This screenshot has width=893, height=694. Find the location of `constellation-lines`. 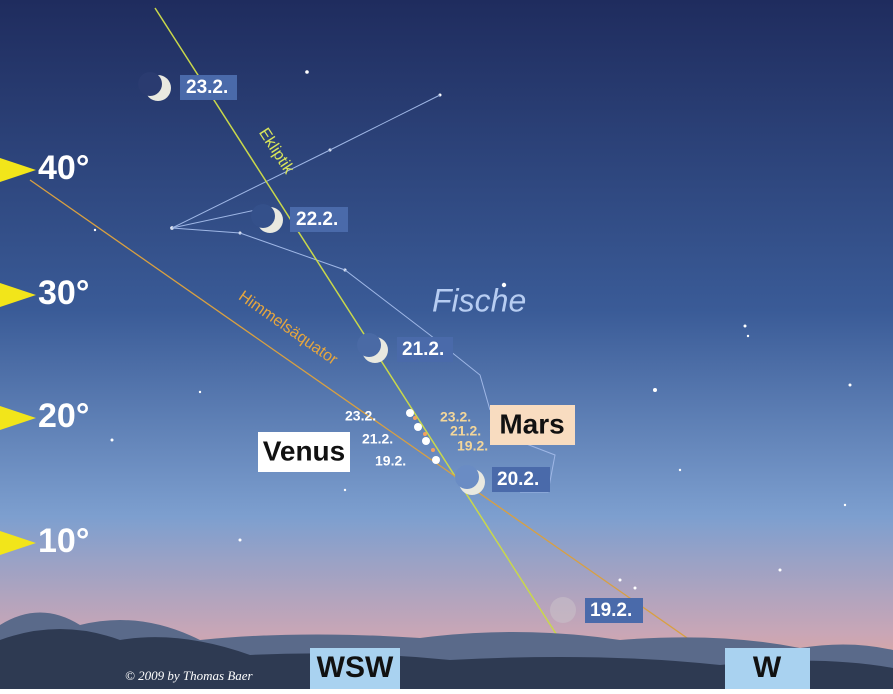

constellation-lines is located at coordinates (218, 218).